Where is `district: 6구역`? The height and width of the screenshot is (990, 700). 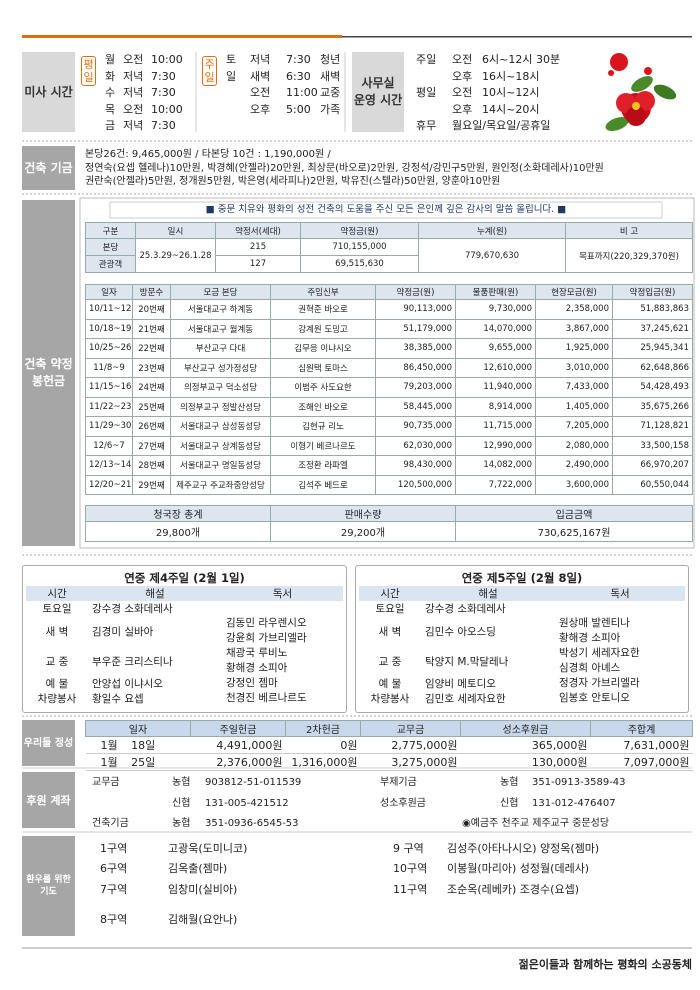
district: 6구역 is located at coordinates (114, 868).